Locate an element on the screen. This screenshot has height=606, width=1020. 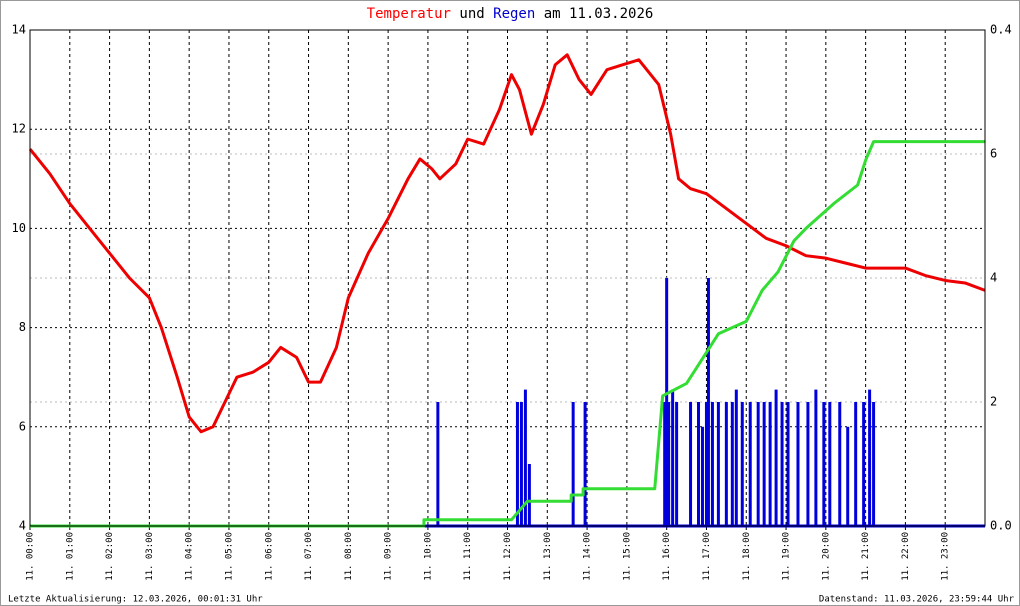
chart-title: Temperatur und Regen am 11.03.2026 is located at coordinates (510, 14).